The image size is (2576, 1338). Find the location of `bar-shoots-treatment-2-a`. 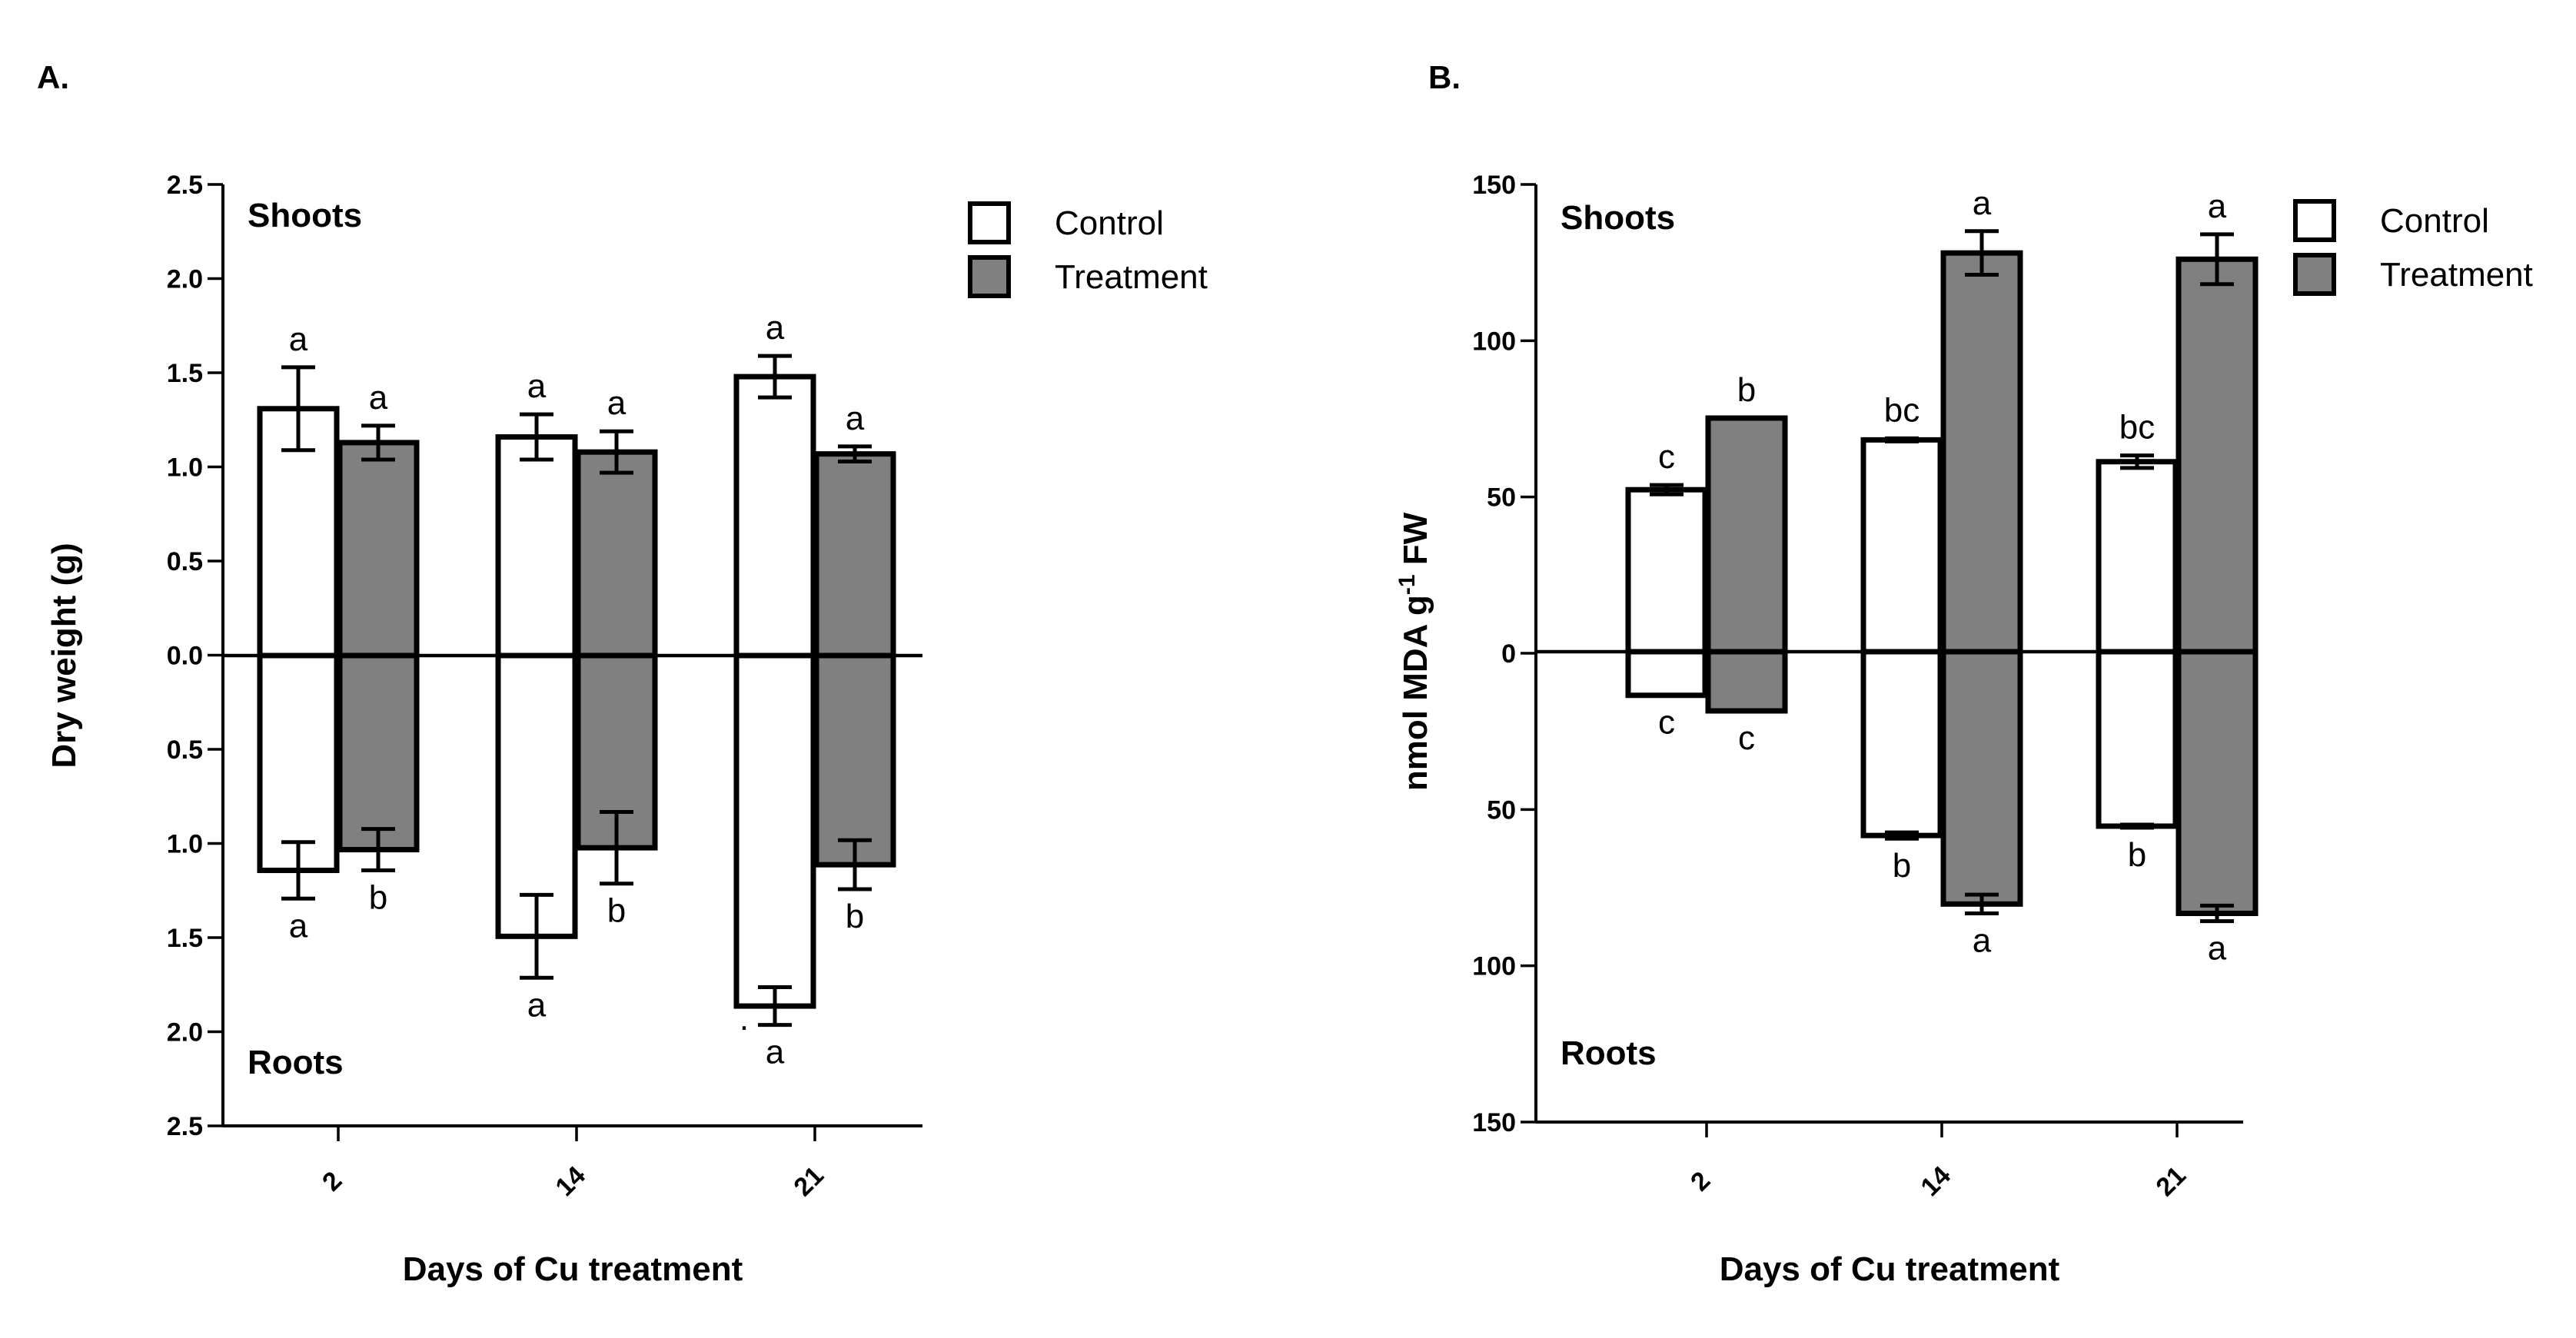

bar-shoots-treatment-2-a is located at coordinates (378, 549).